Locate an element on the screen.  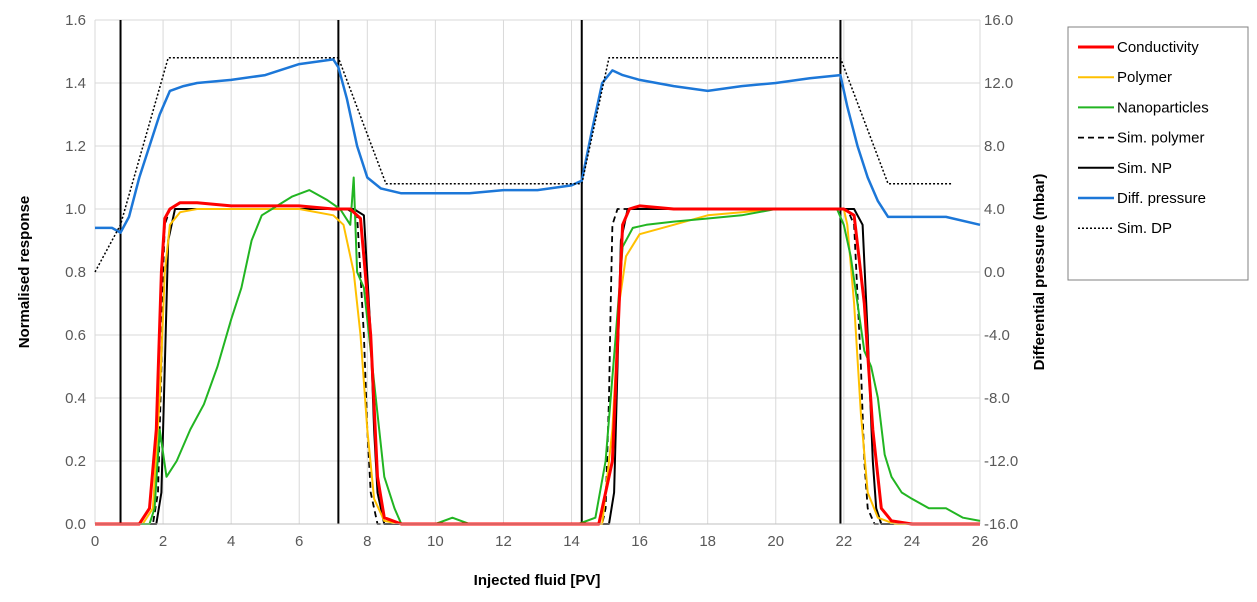
y2-tick-label: -4.0 is located at coordinates (997, 335).